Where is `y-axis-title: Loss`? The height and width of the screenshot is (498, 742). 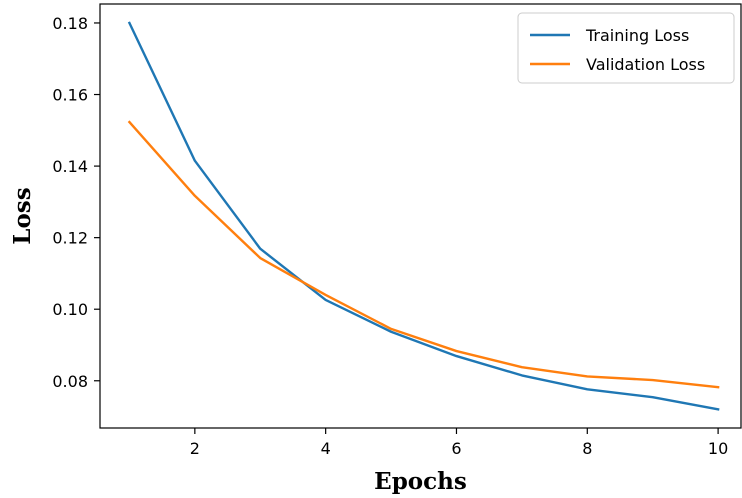 y-axis-title: Loss is located at coordinates (22, 215).